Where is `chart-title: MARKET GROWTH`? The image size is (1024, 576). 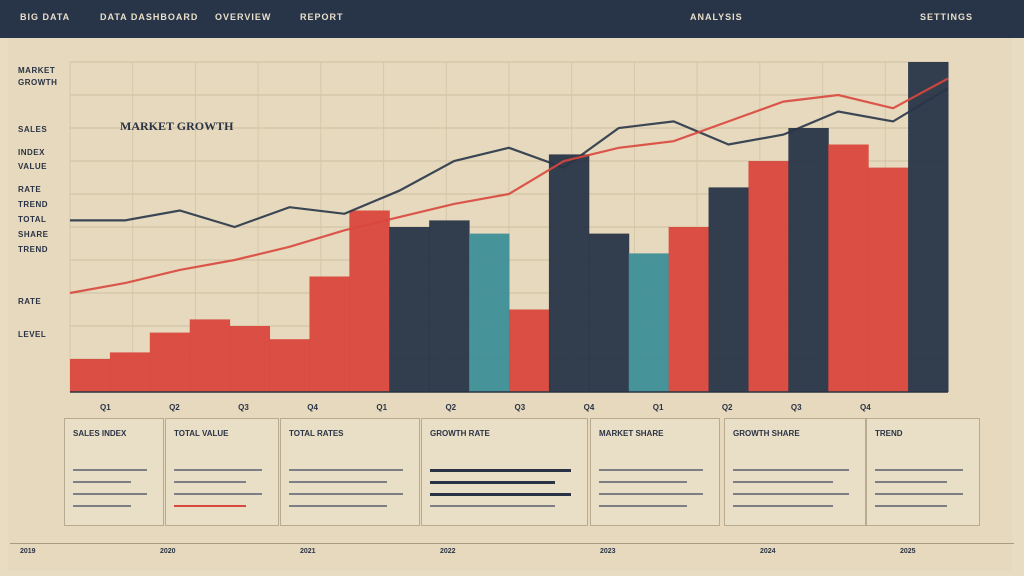
chart-title: MARKET GROWTH is located at coordinates (177, 126).